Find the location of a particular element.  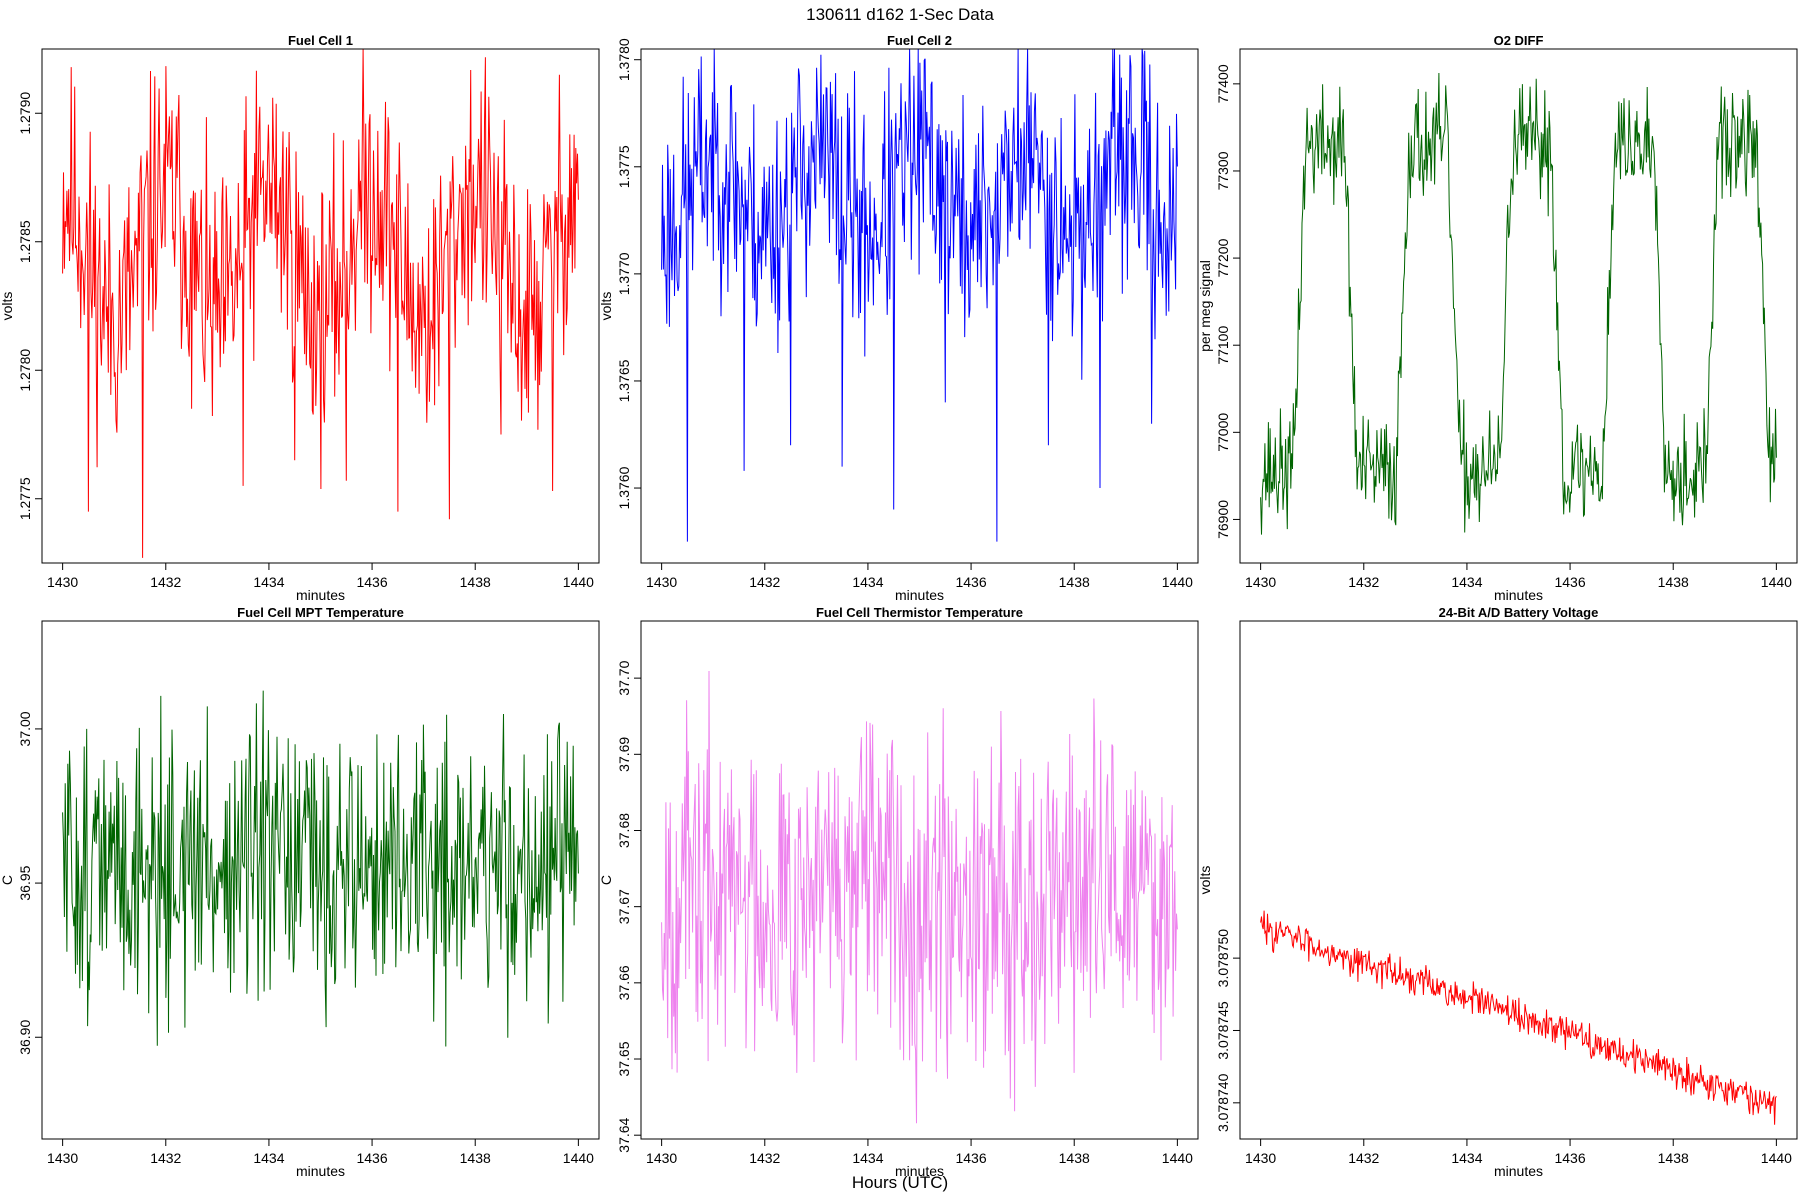

y-tick-label: 36.90 is located at coordinates (25, 1037).